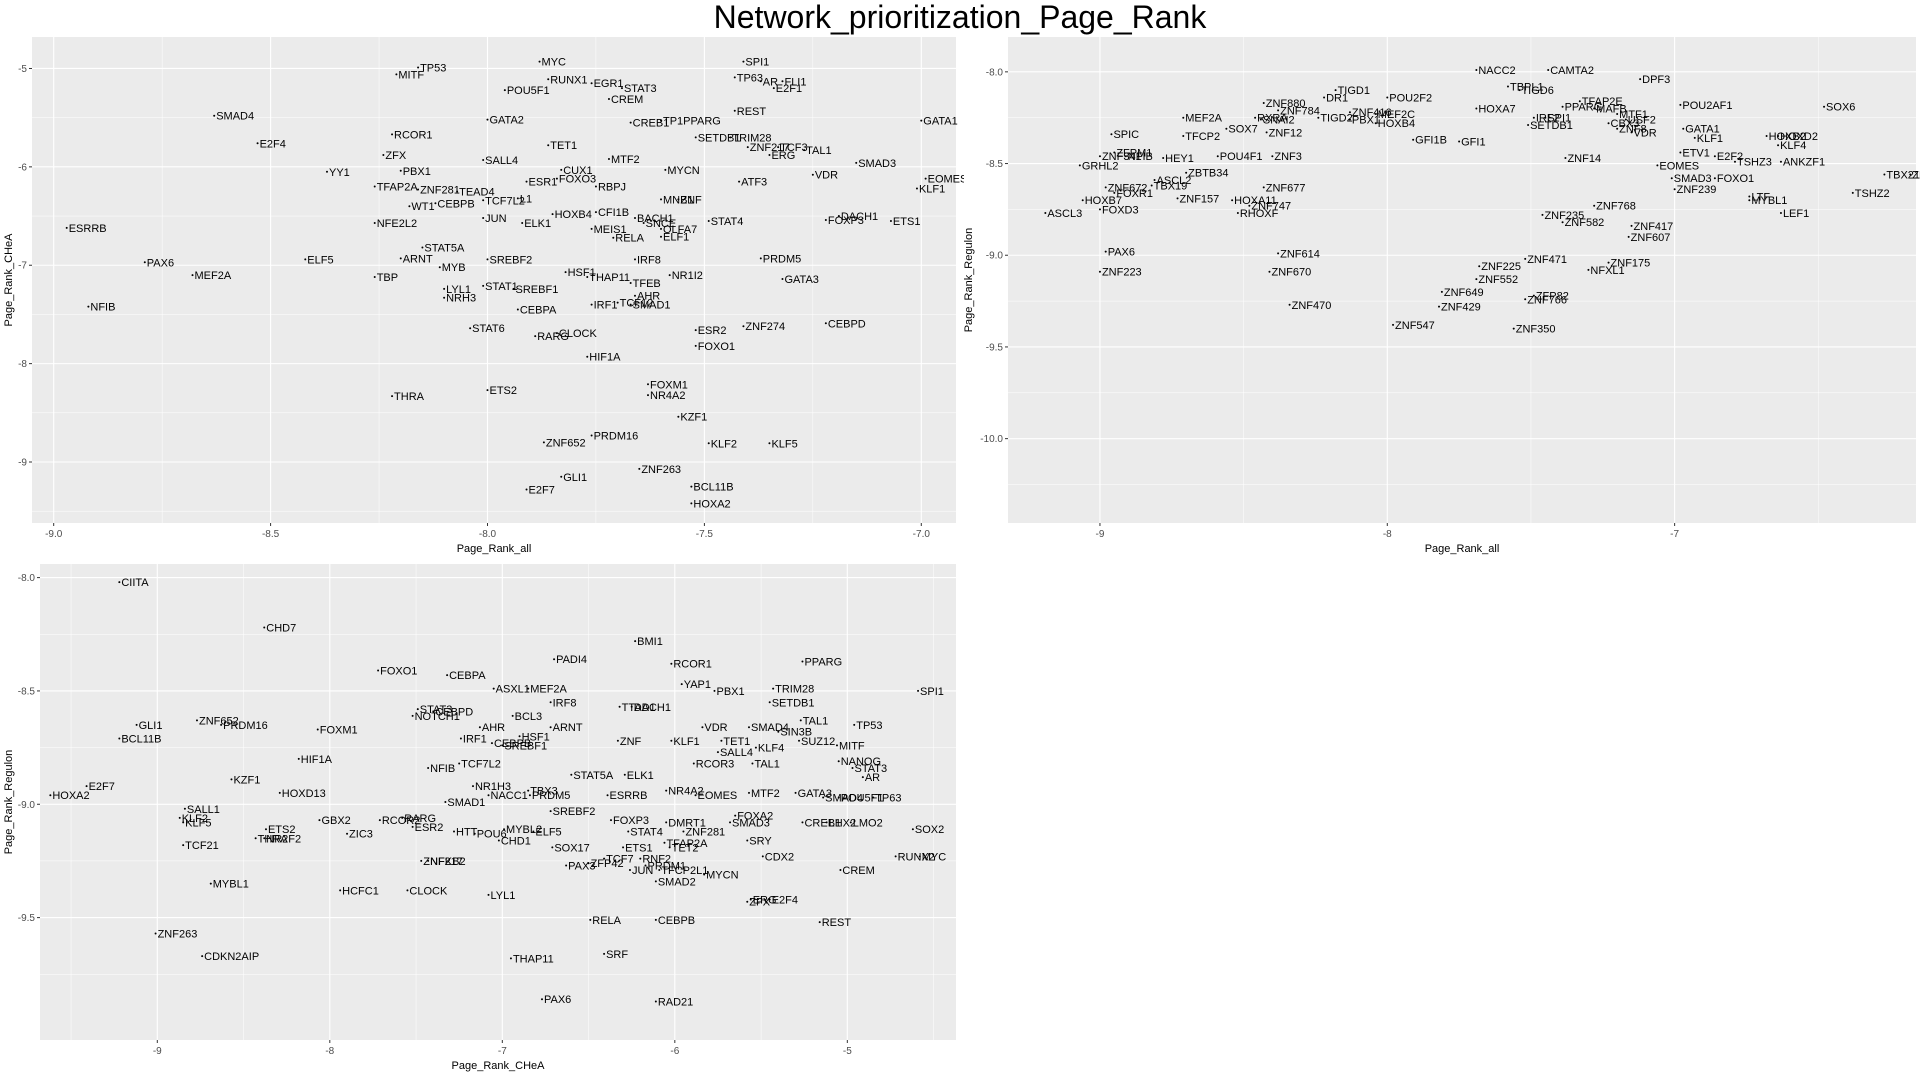  Describe the element at coordinates (818, 742) in the screenshot. I see `point-label: SUZ12` at that location.